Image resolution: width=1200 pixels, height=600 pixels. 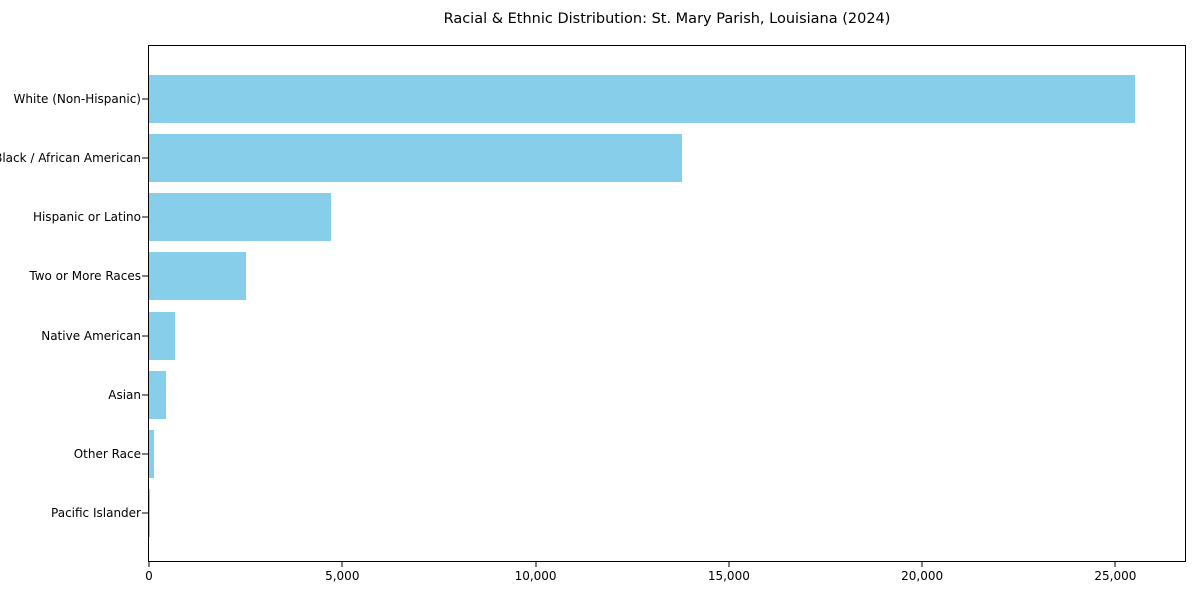 I want to click on y-axis-label: Pacific Islander, so click(x=96, y=513).